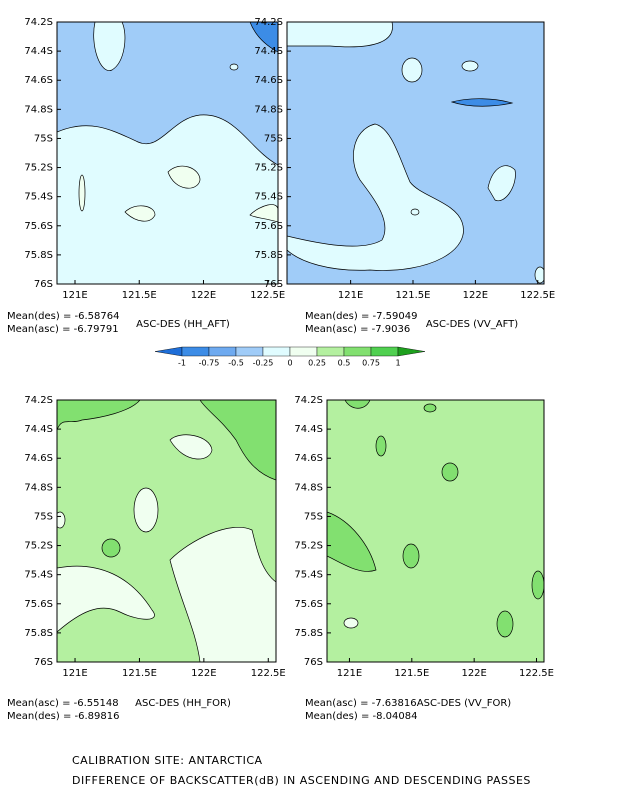 Image resolution: width=618 pixels, height=800 pixels. I want to click on colorbar-label: 0.25, so click(317, 363).